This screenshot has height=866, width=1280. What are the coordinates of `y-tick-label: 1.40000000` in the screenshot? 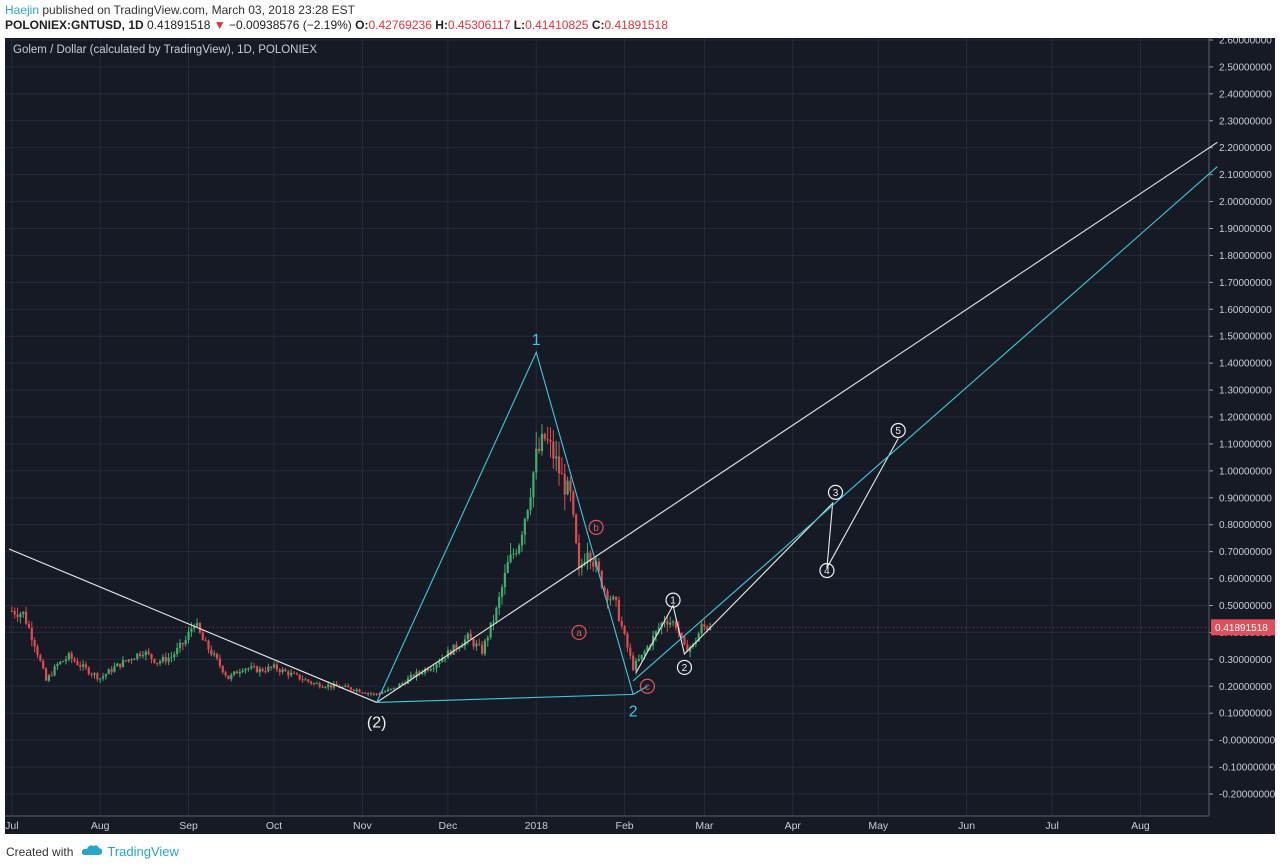 It's located at (1245, 364).